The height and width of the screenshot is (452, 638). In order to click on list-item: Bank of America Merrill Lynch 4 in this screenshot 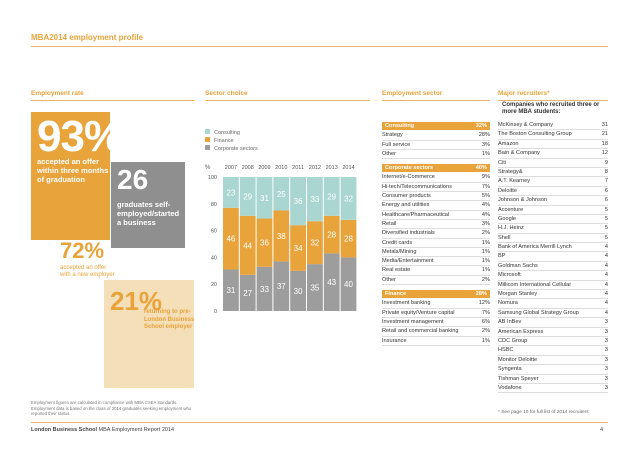, I will do `click(553, 248)`.